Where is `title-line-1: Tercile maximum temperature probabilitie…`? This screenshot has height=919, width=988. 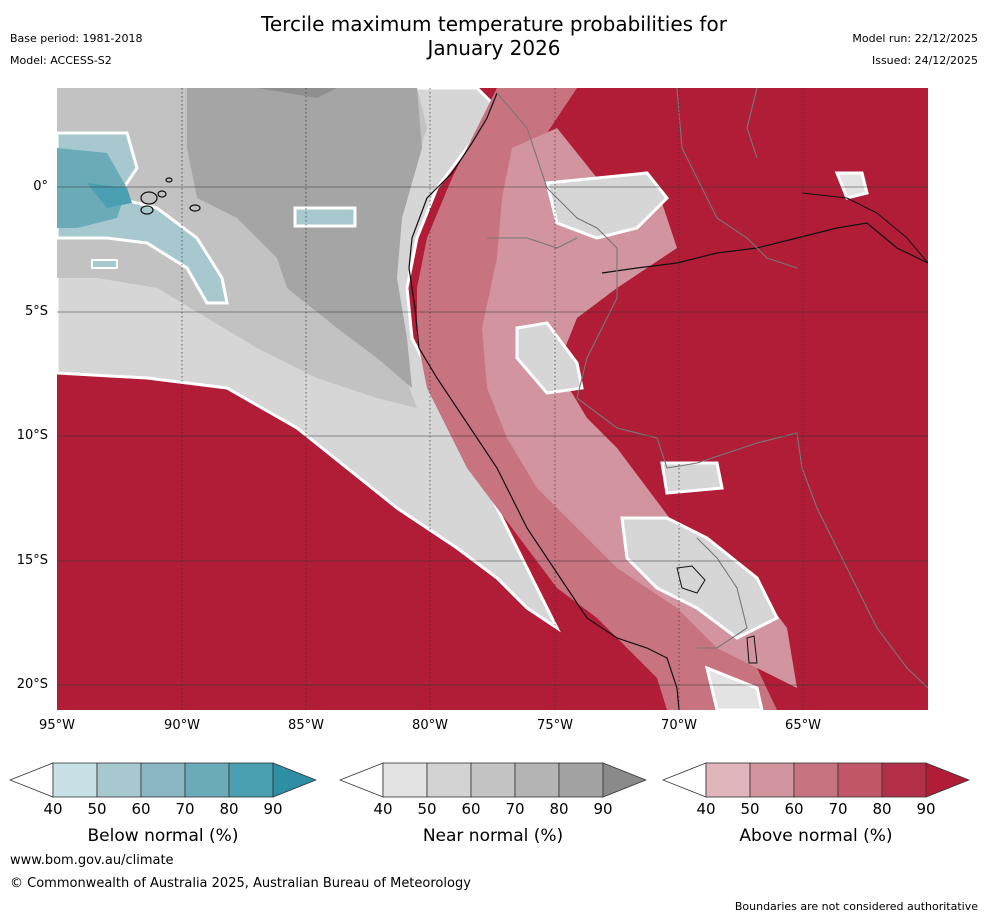 title-line-1: Tercile maximum temperature probabilitie… is located at coordinates (494, 24).